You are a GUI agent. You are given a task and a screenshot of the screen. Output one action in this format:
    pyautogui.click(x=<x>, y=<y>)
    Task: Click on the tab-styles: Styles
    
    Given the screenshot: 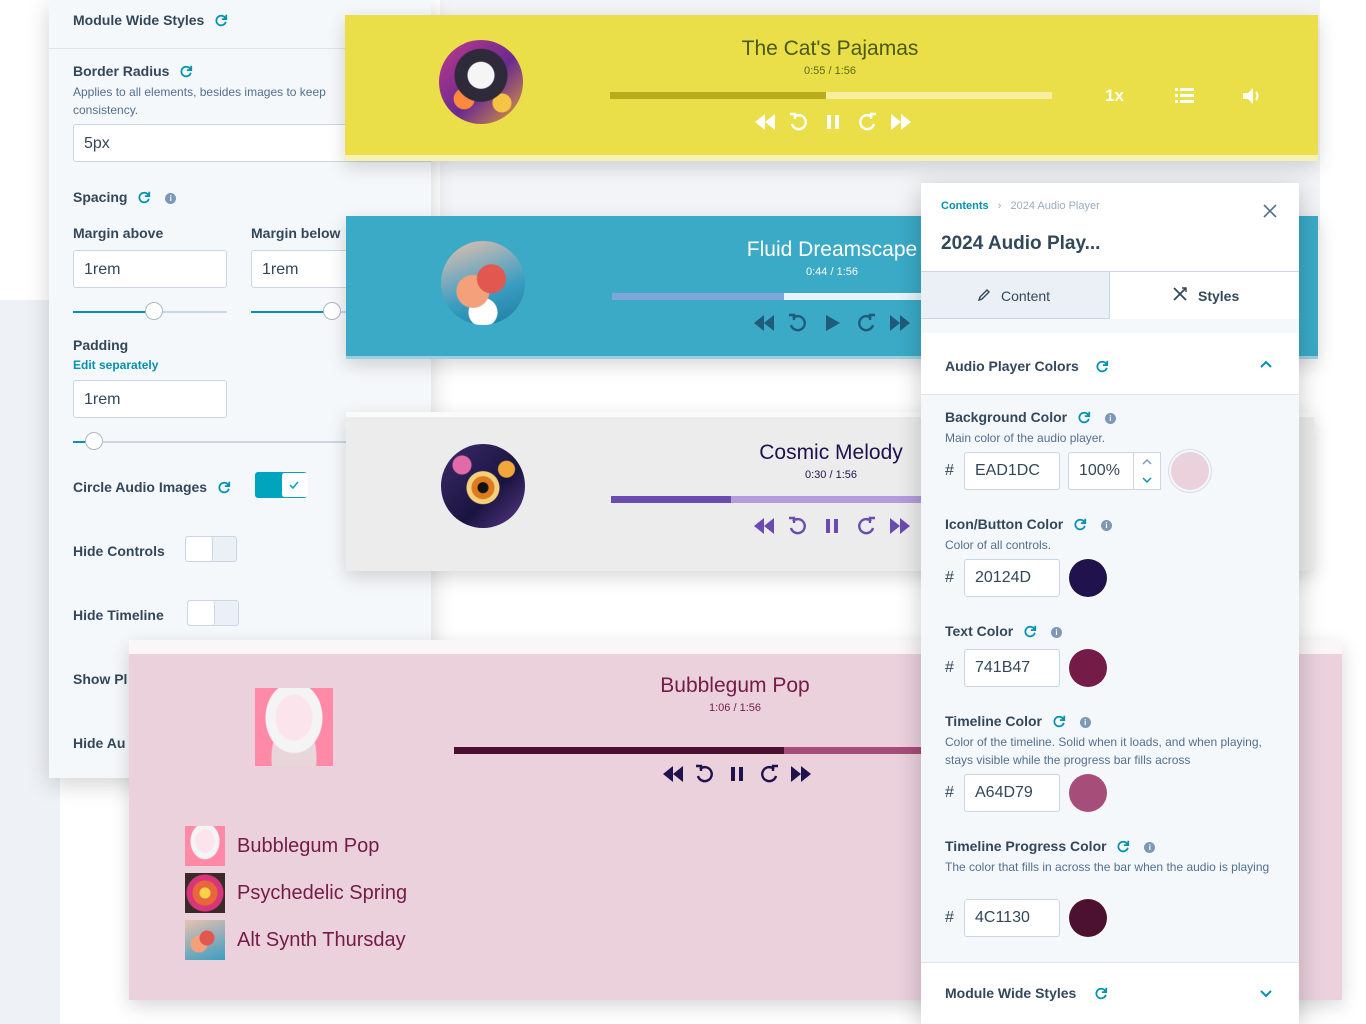 What is the action you would take?
    pyautogui.click(x=1204, y=295)
    